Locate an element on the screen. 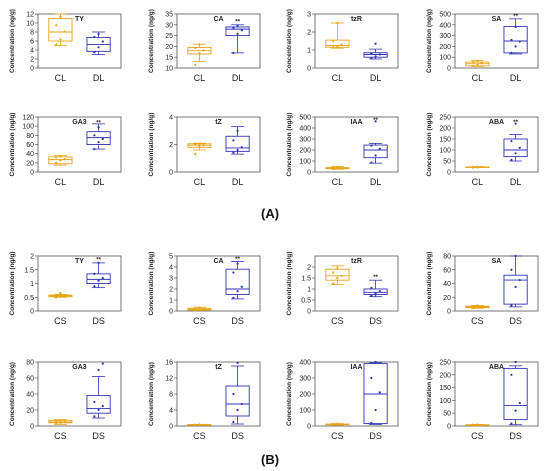 The width and height of the screenshot is (550, 471). chart-5-y-tick-label: 20 is located at coordinates (30, 163).